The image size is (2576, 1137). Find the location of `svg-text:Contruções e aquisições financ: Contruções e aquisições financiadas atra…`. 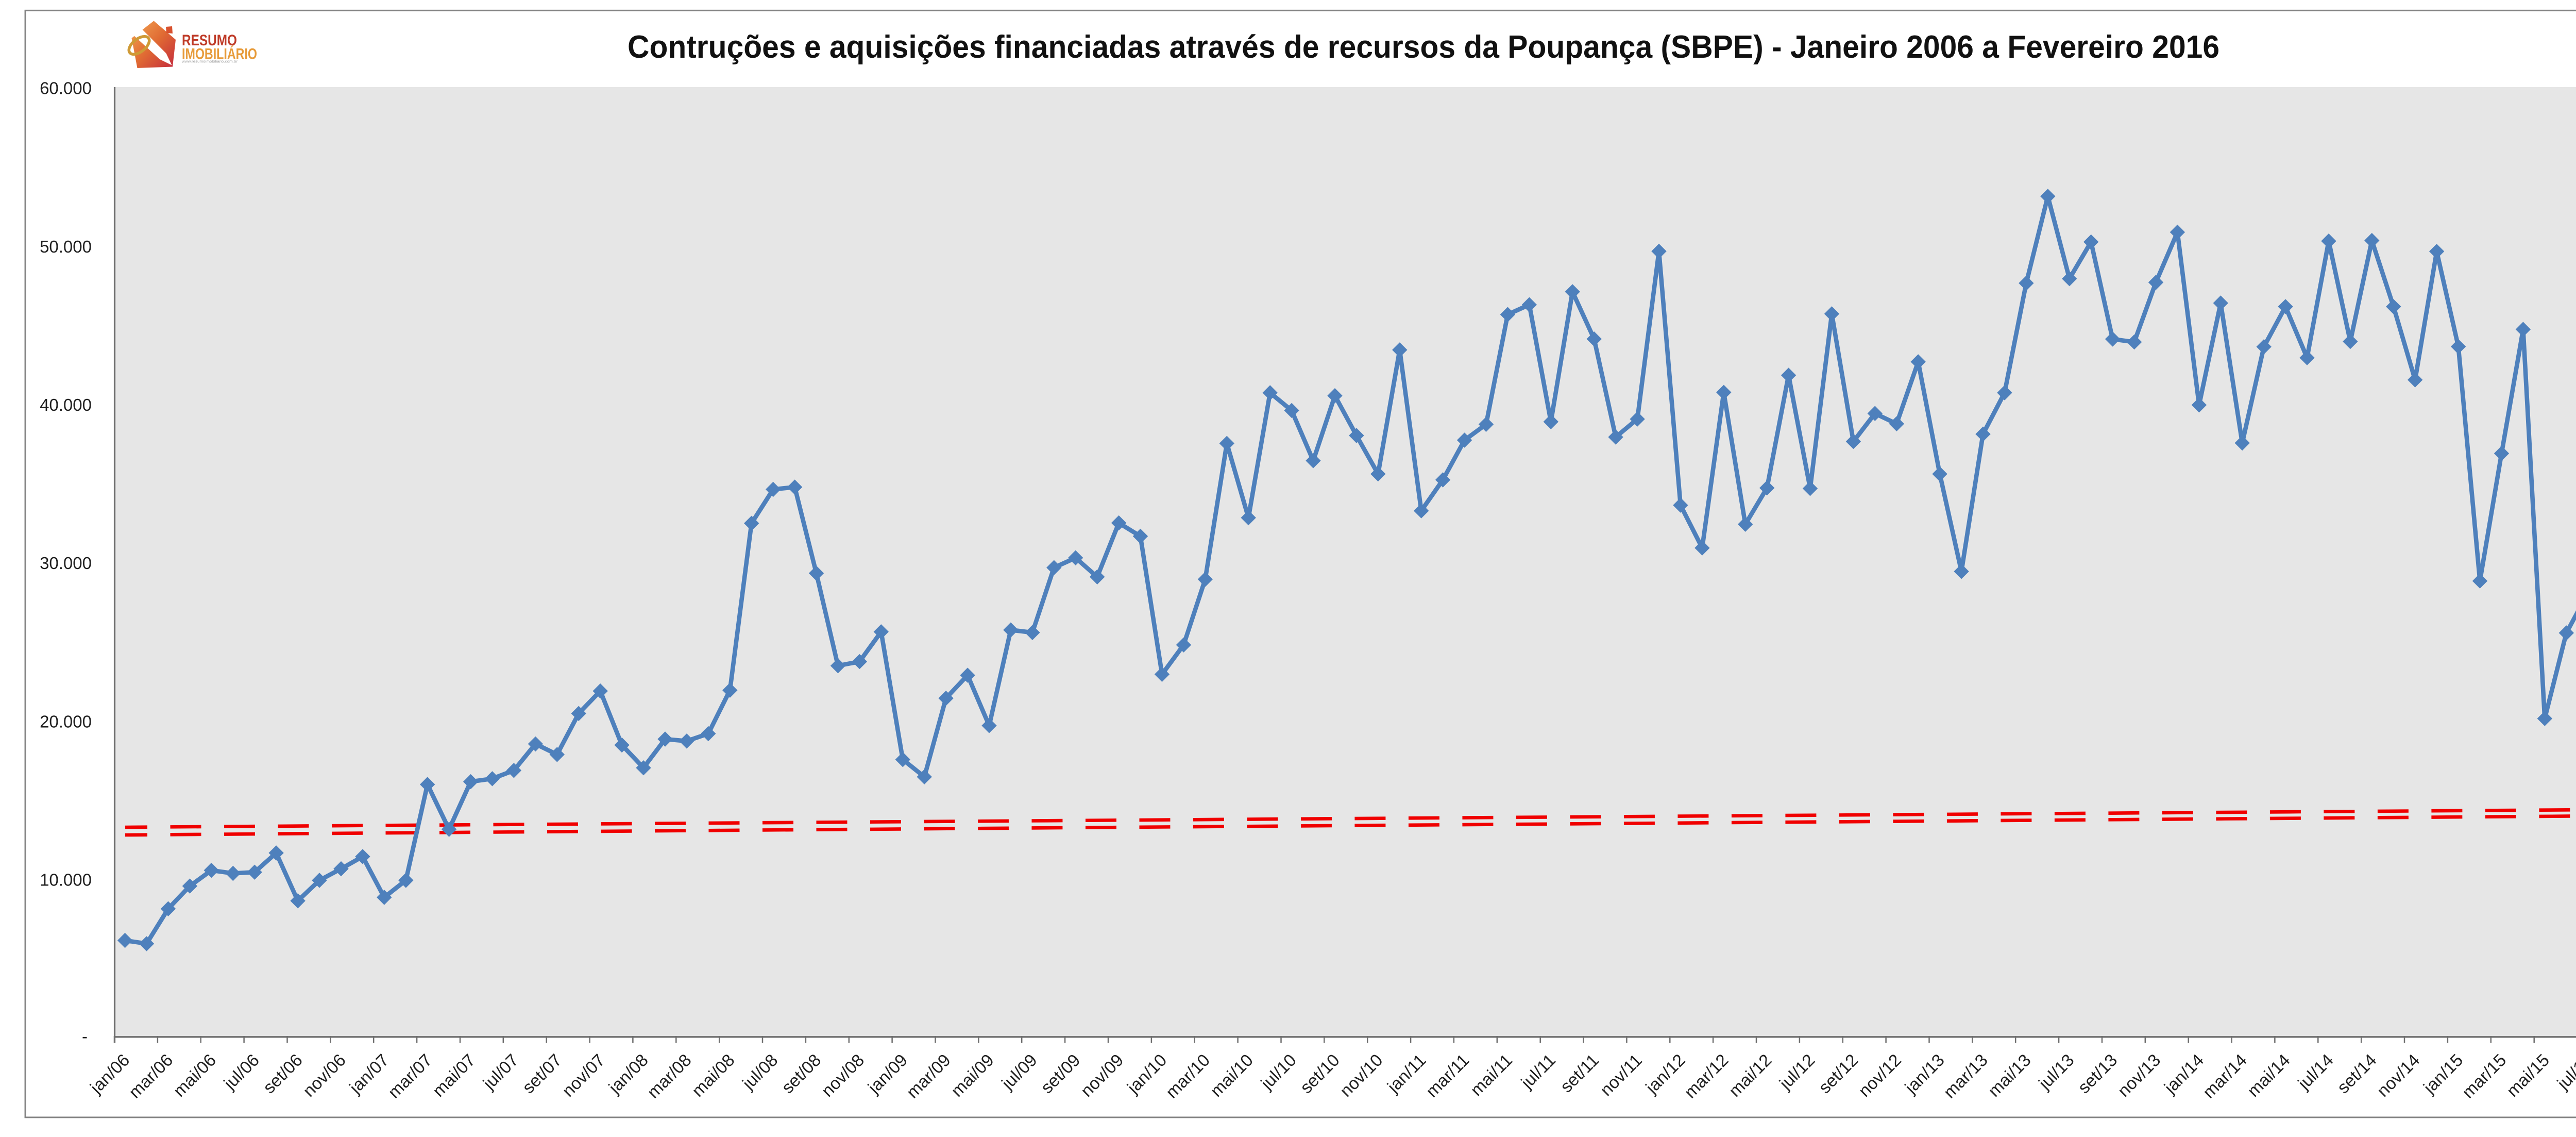

svg-text:Contruções e aquisições financ: Contruções e aquisições financiadas atra… is located at coordinates (1423, 47).